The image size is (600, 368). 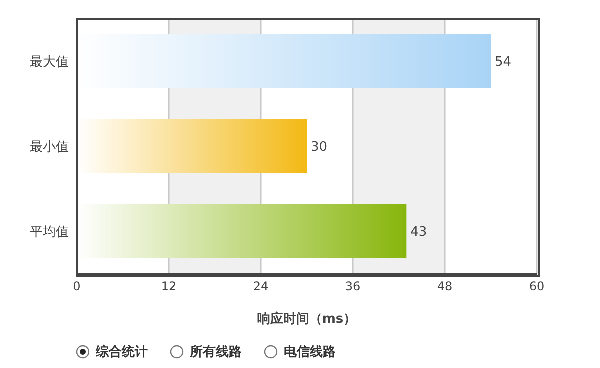 I want to click on text: 电信线路, so click(x=310, y=352).